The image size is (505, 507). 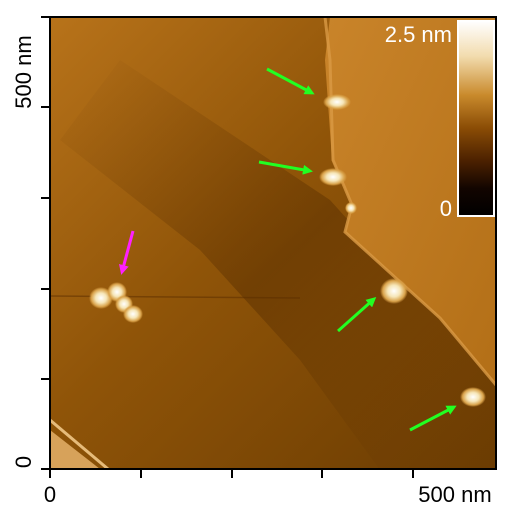 I want to click on colorbar-scale, so click(x=476, y=118).